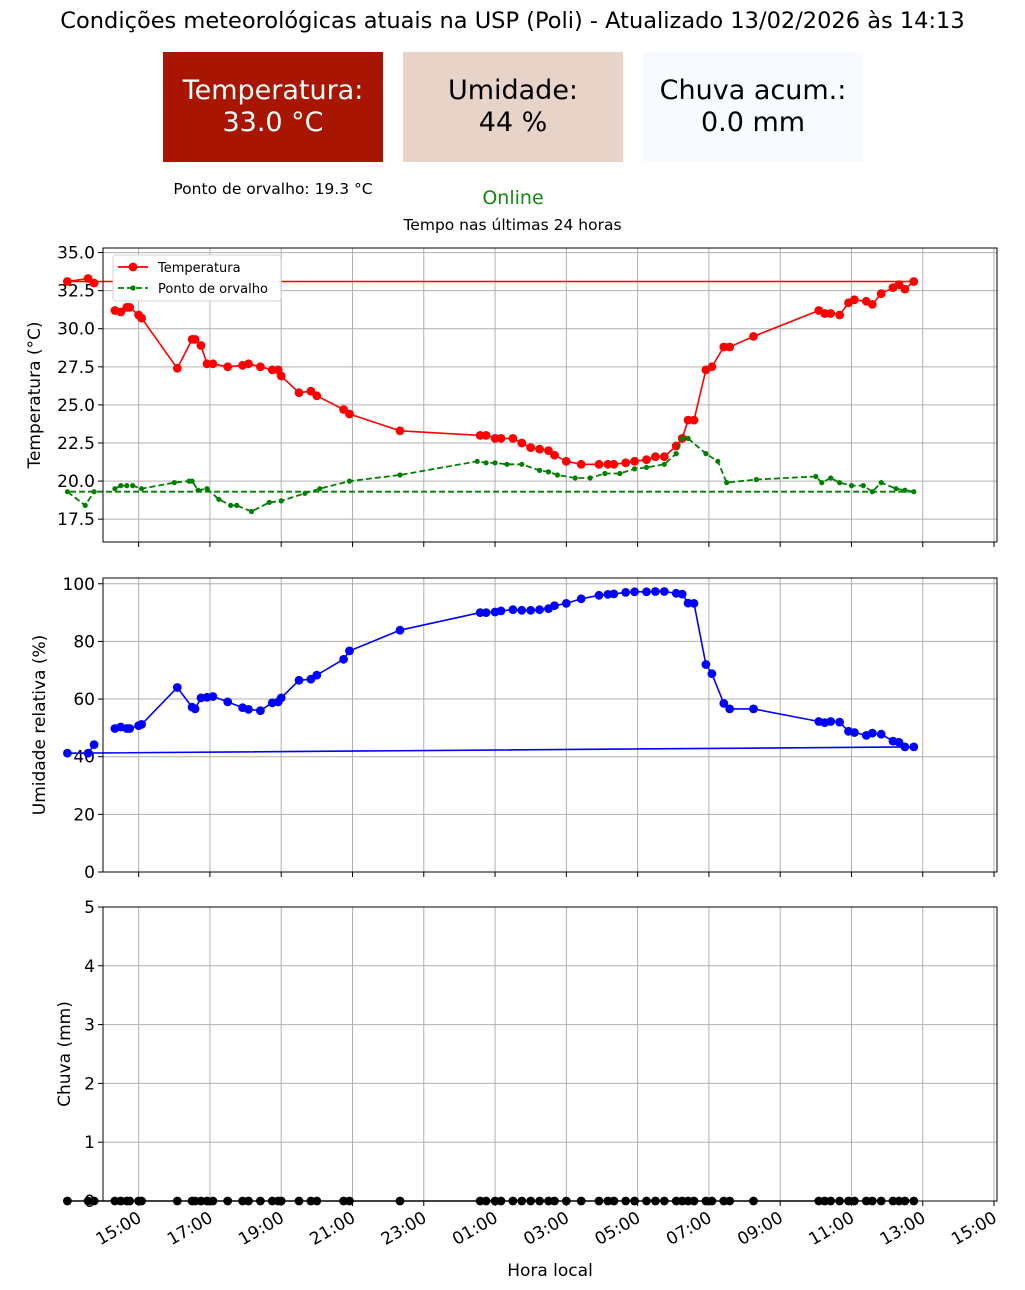 Image resolution: width=1025 pixels, height=1290 pixels. What do you see at coordinates (76, 444) in the screenshot?
I see `y-tick-label: 22.5` at bounding box center [76, 444].